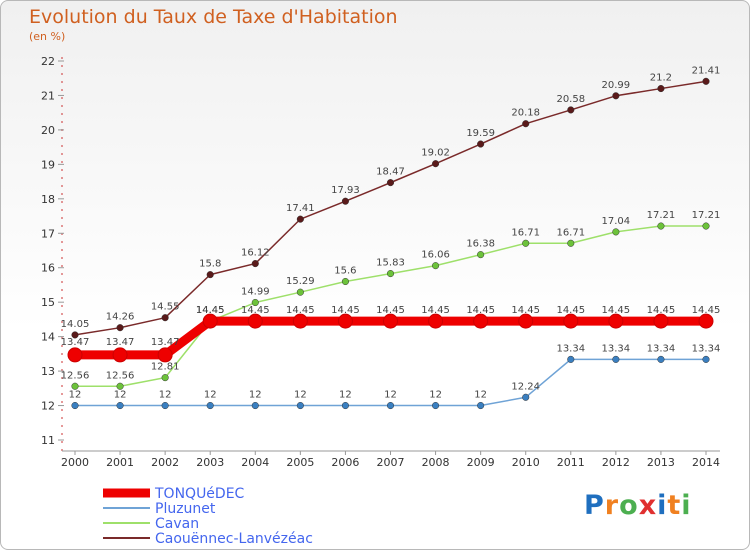  Describe the element at coordinates (661, 215) in the screenshot. I see `data-label: 17.21` at that location.